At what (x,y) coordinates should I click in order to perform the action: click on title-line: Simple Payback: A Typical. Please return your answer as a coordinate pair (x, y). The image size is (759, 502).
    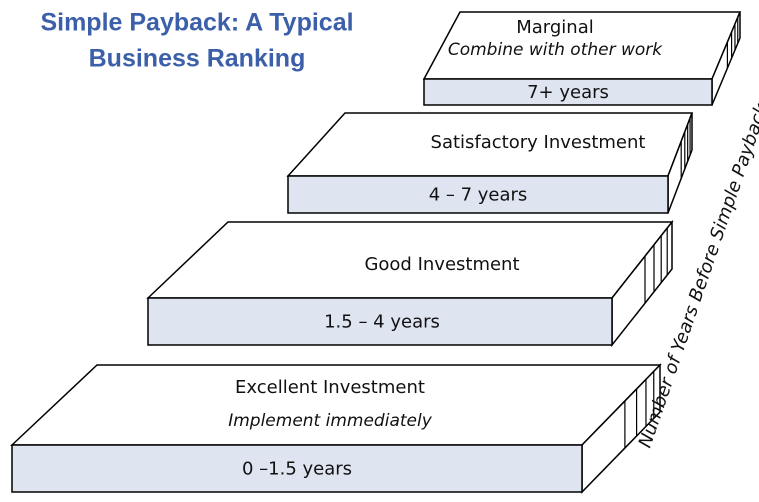
    Looking at the image, I should click on (196, 23).